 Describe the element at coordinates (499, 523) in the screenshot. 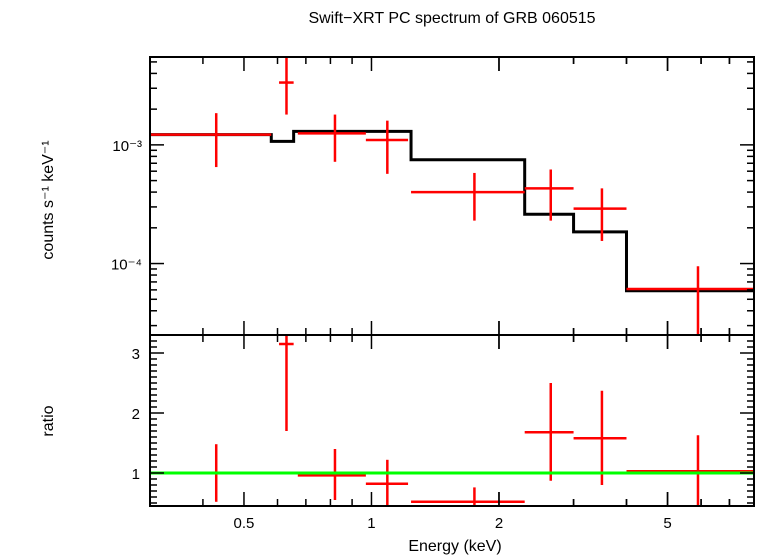

I see `x-tick-label: 2` at that location.